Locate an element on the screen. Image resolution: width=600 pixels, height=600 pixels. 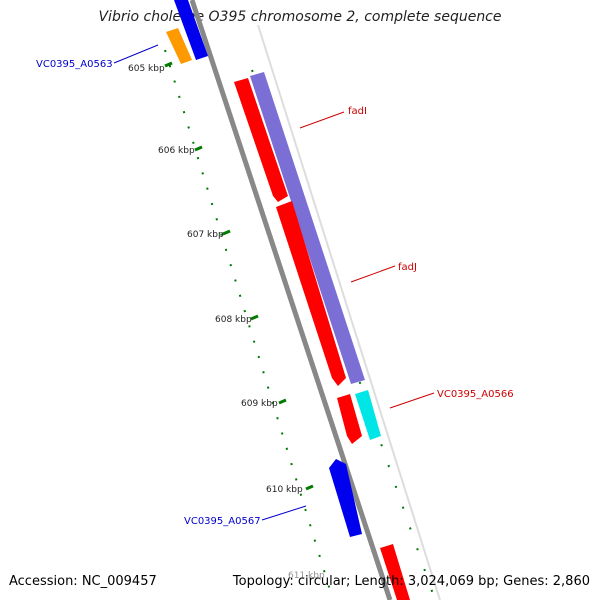
tick-label-607: 607 kbp is located at coordinates (205, 235).